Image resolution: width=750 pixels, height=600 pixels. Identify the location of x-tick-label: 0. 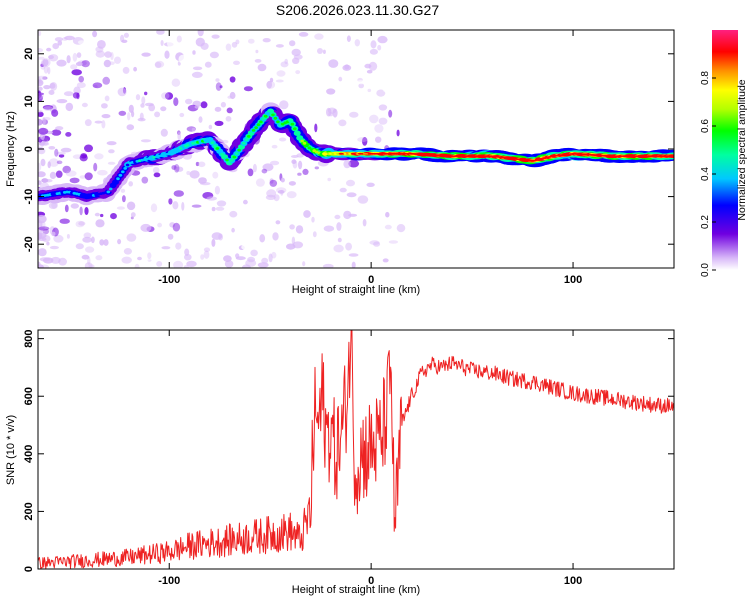
(371, 280).